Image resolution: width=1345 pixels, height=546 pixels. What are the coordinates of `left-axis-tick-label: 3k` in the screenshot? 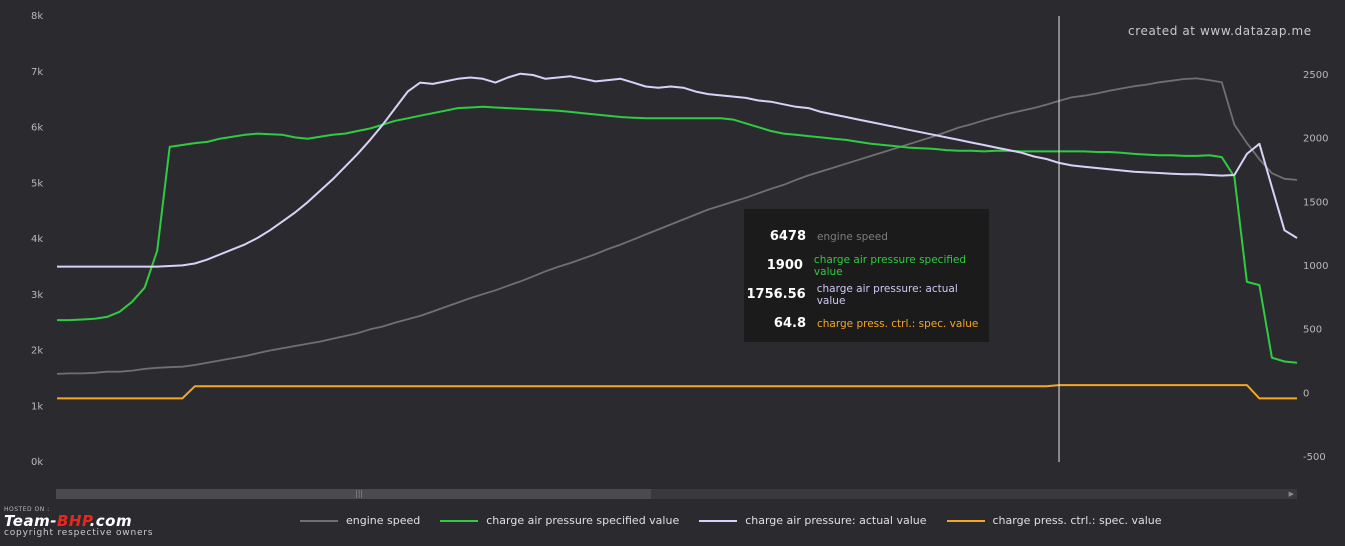 It's located at (37, 295).